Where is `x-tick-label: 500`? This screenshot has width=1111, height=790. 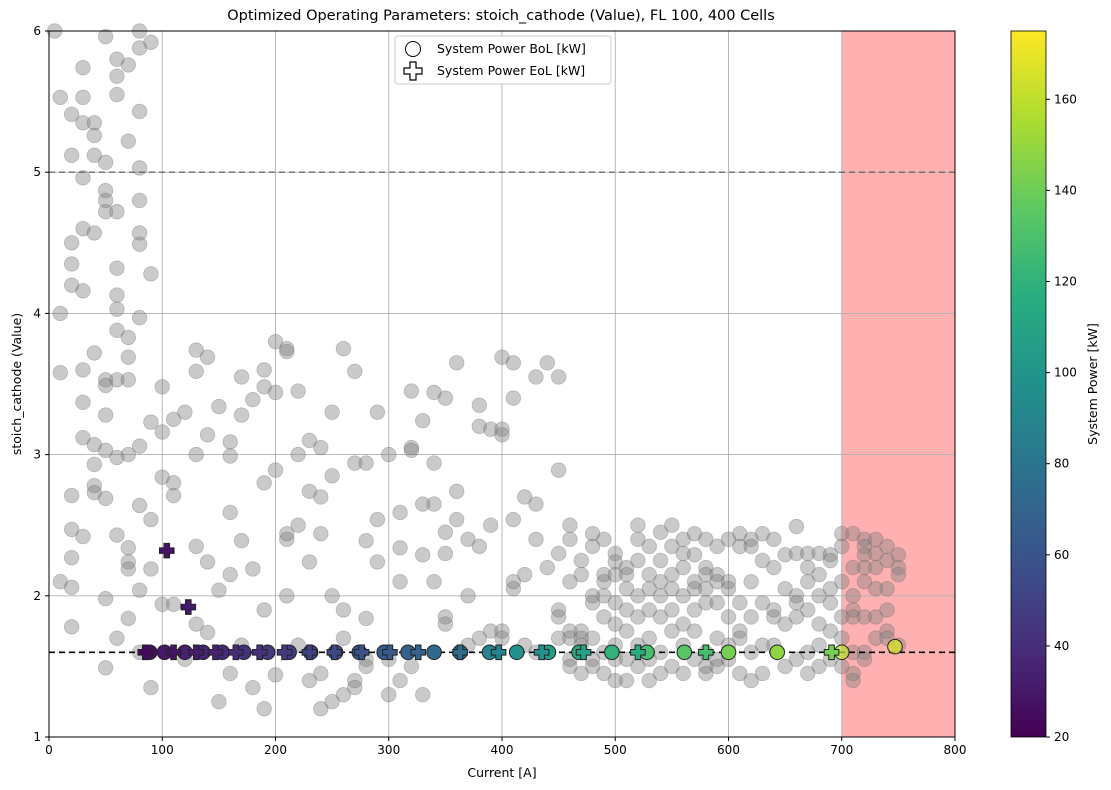
x-tick-label: 500 is located at coordinates (615, 750).